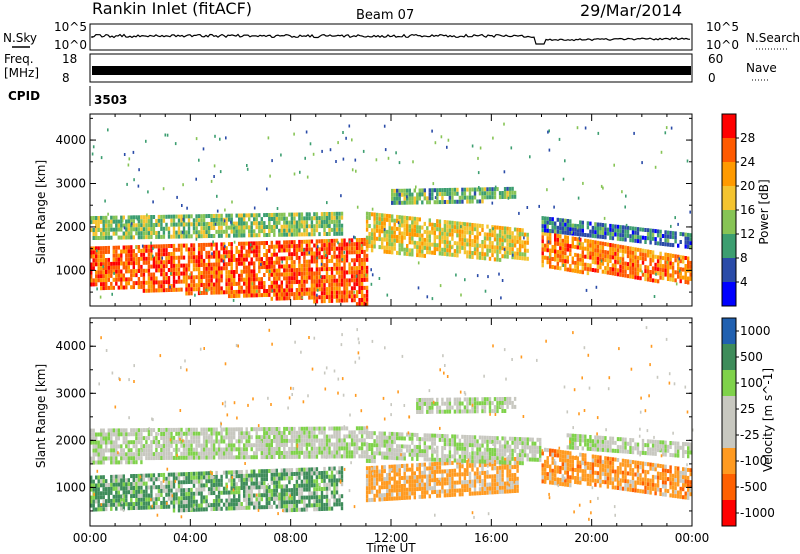 The height and width of the screenshot is (554, 800). I want to click on colorbar-tick-label: 24, so click(747, 162).